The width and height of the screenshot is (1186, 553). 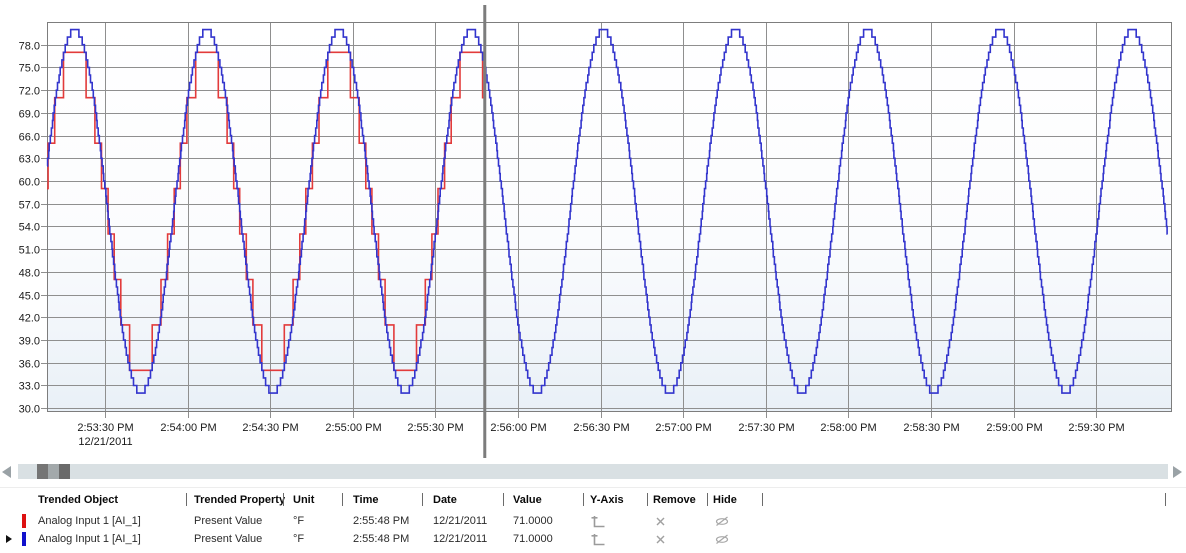 What do you see at coordinates (29, 92) in the screenshot?
I see `y-tick-label: 72.0` at bounding box center [29, 92].